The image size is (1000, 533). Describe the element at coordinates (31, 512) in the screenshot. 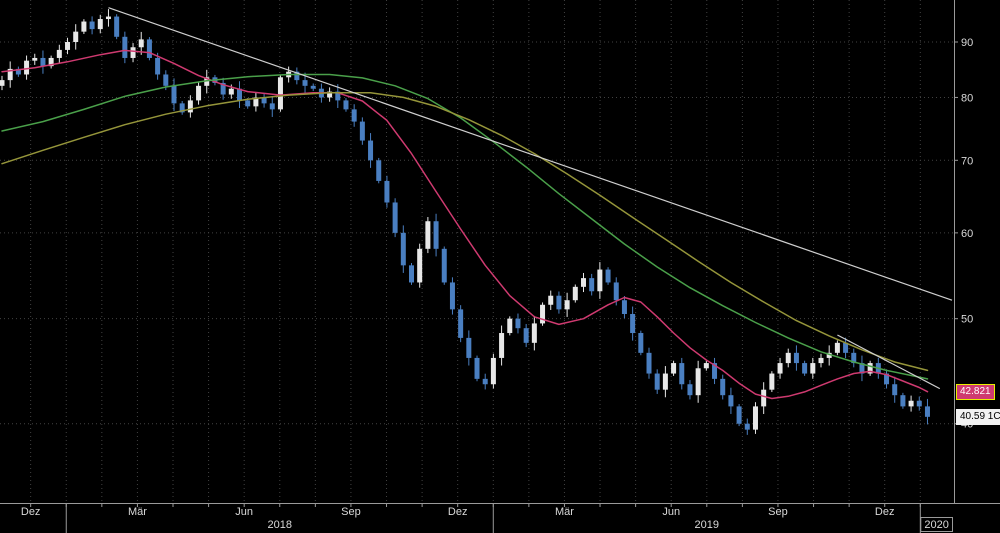

I see `x-tick-label: Dez` at that location.